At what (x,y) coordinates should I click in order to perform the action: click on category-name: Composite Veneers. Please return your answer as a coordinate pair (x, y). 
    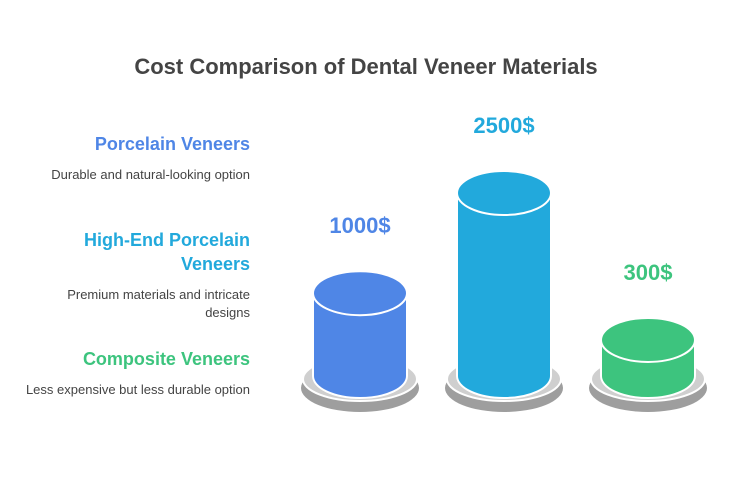
    Looking at the image, I should click on (166, 359).